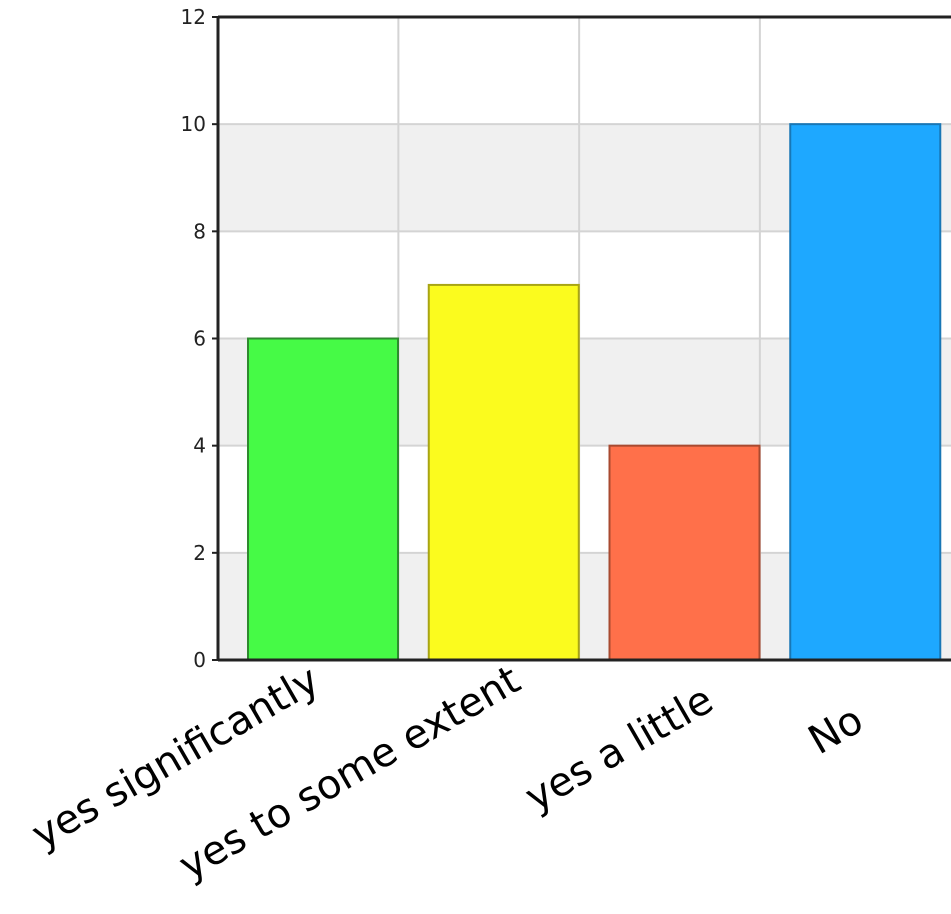  What do you see at coordinates (349, 773) in the screenshot?
I see `x-category-label: yes to some extent` at bounding box center [349, 773].